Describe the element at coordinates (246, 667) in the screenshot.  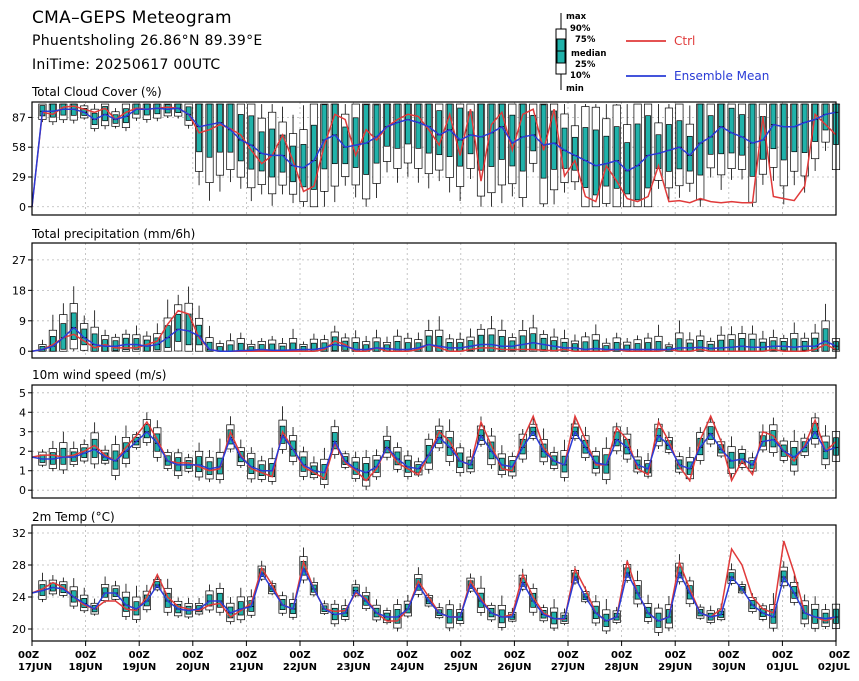
I see `x-tick-date: 21JUN` at that location.